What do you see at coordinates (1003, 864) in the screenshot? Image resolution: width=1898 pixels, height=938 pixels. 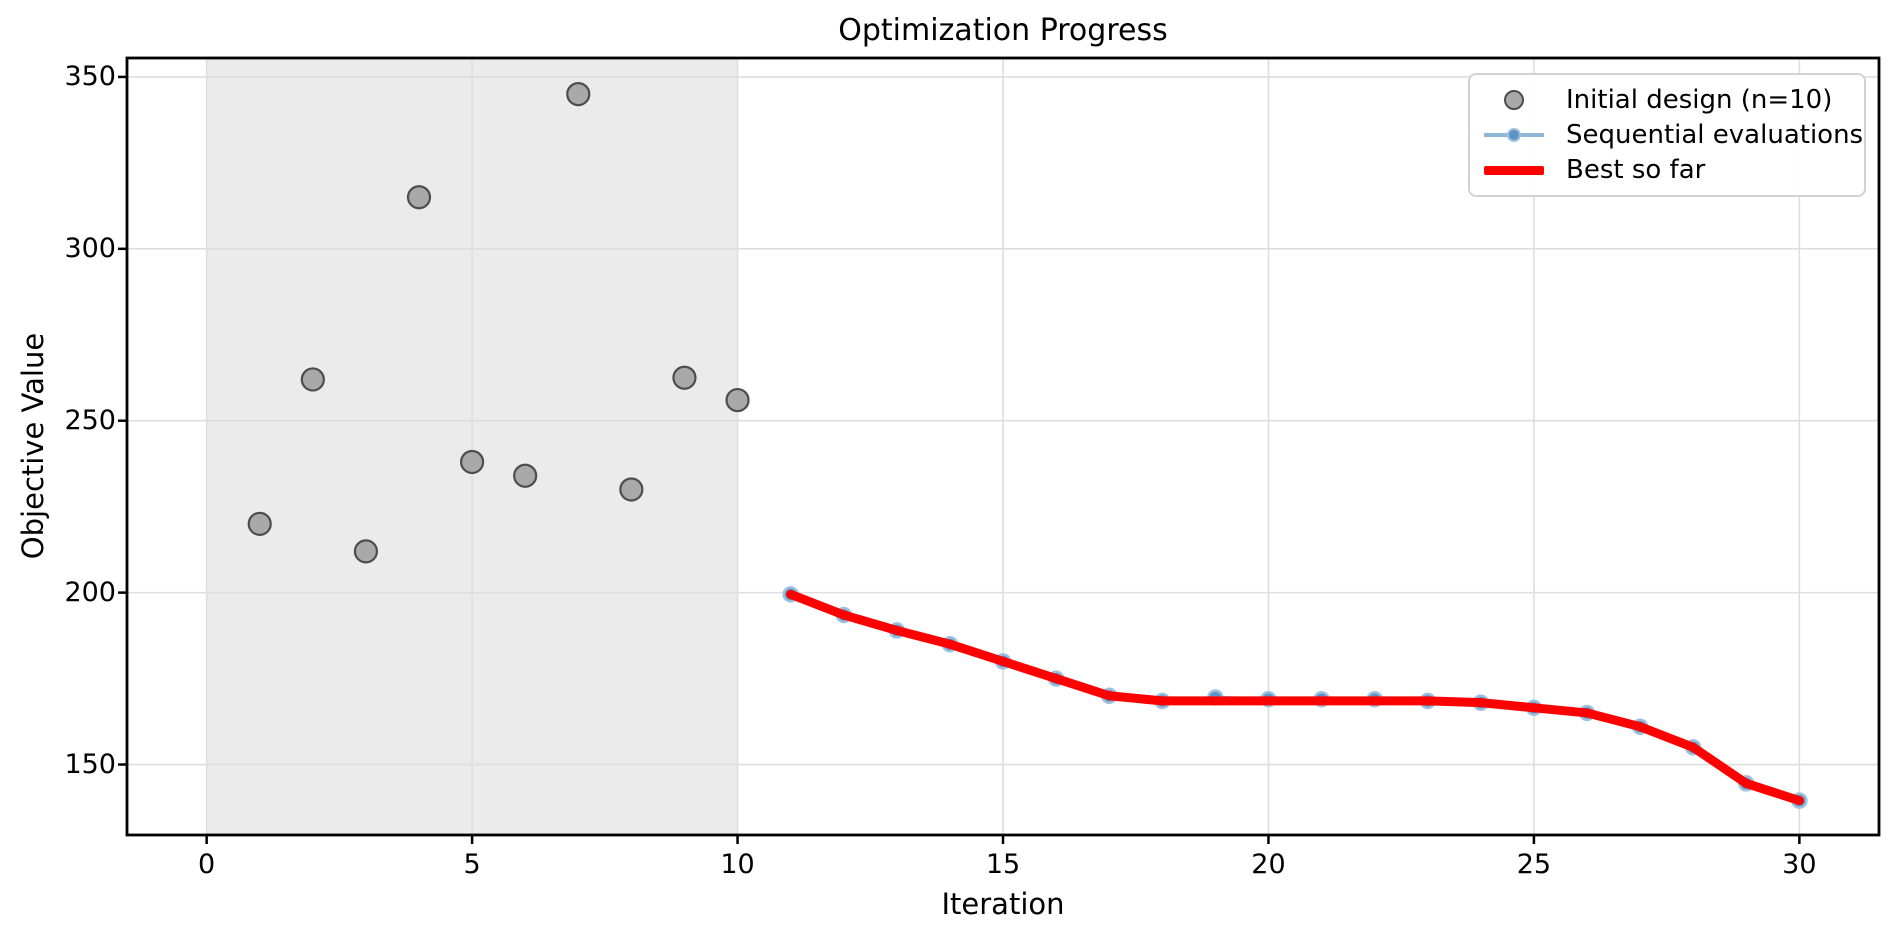 I see `x-tick-label: 15` at bounding box center [1003, 864].